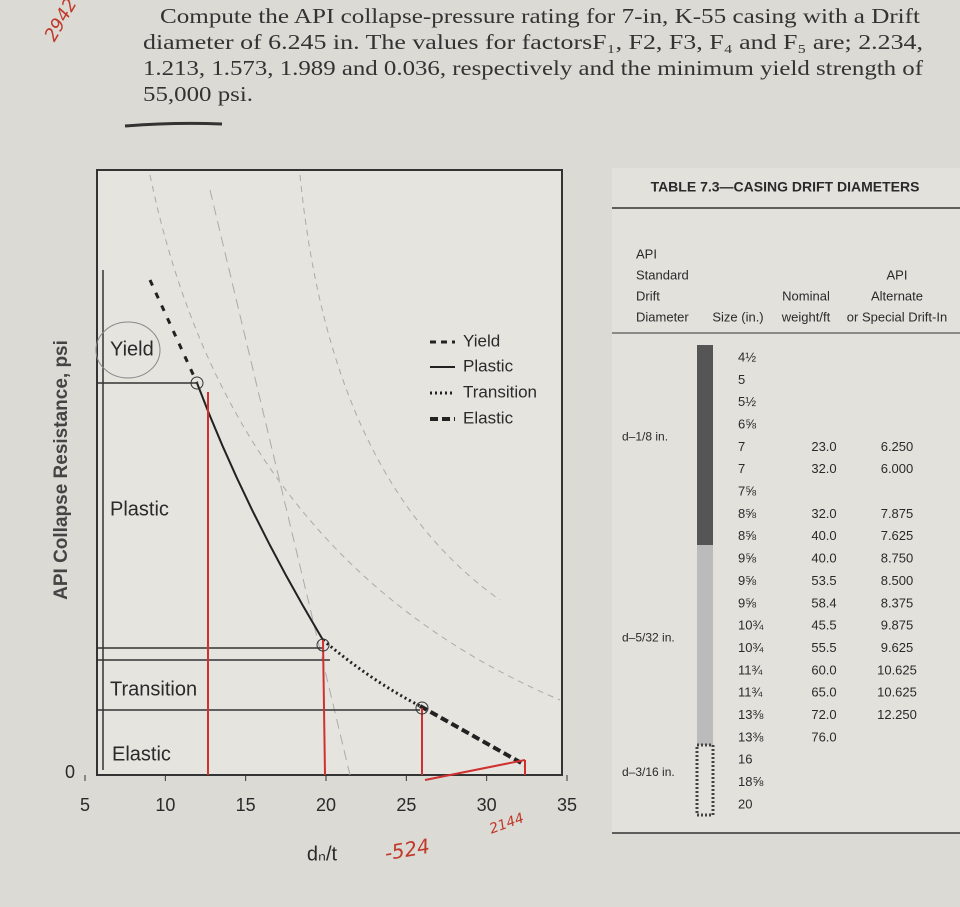 The height and width of the screenshot is (907, 960). What do you see at coordinates (648, 772) in the screenshot?
I see `drift-label: d–3/16 in.` at bounding box center [648, 772].